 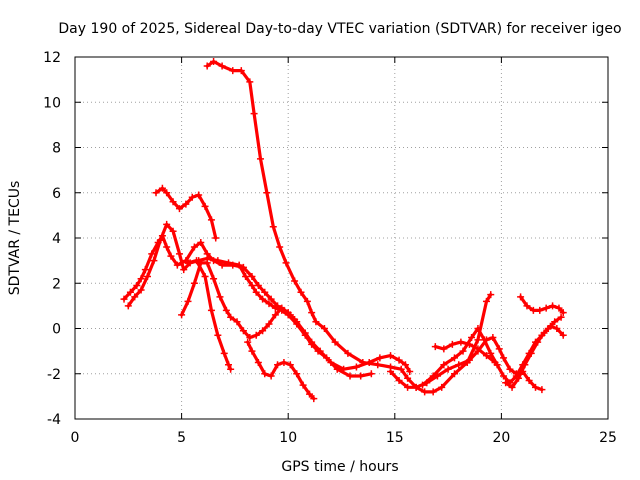 I want to click on y-tick-label: 6, so click(x=56, y=194).